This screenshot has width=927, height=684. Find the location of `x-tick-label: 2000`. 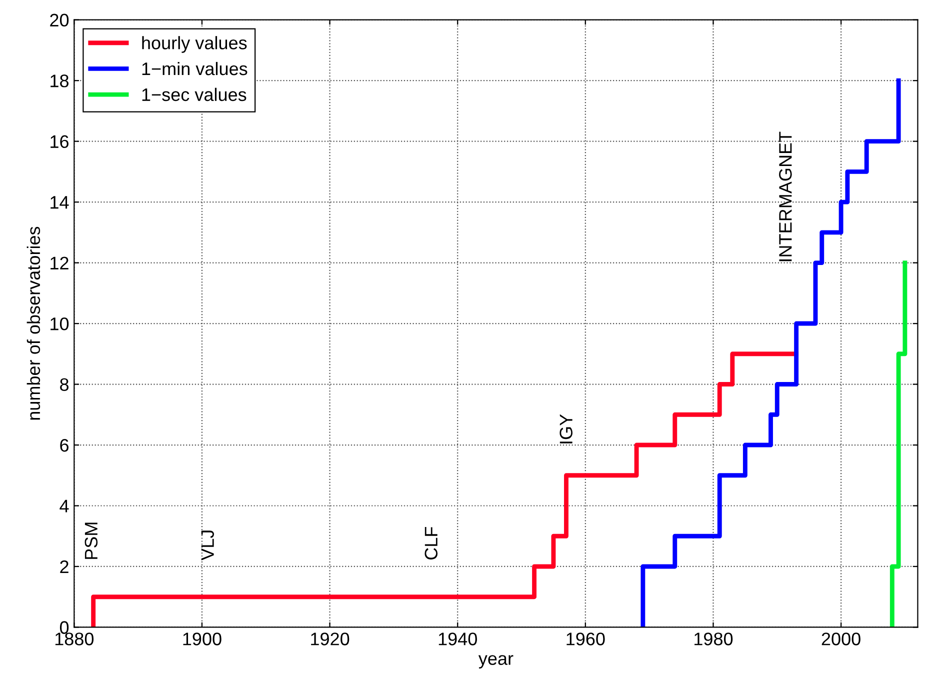

x-tick-label: 2000 is located at coordinates (841, 639).